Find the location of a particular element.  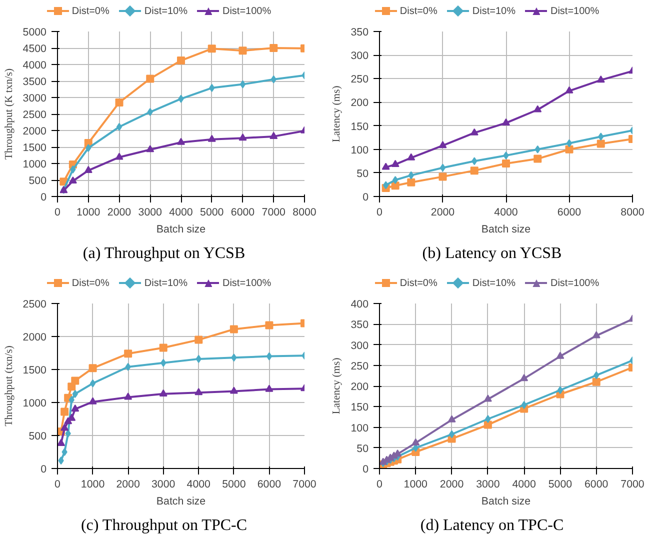

y-tick-label: 4500 is located at coordinates (34, 49).